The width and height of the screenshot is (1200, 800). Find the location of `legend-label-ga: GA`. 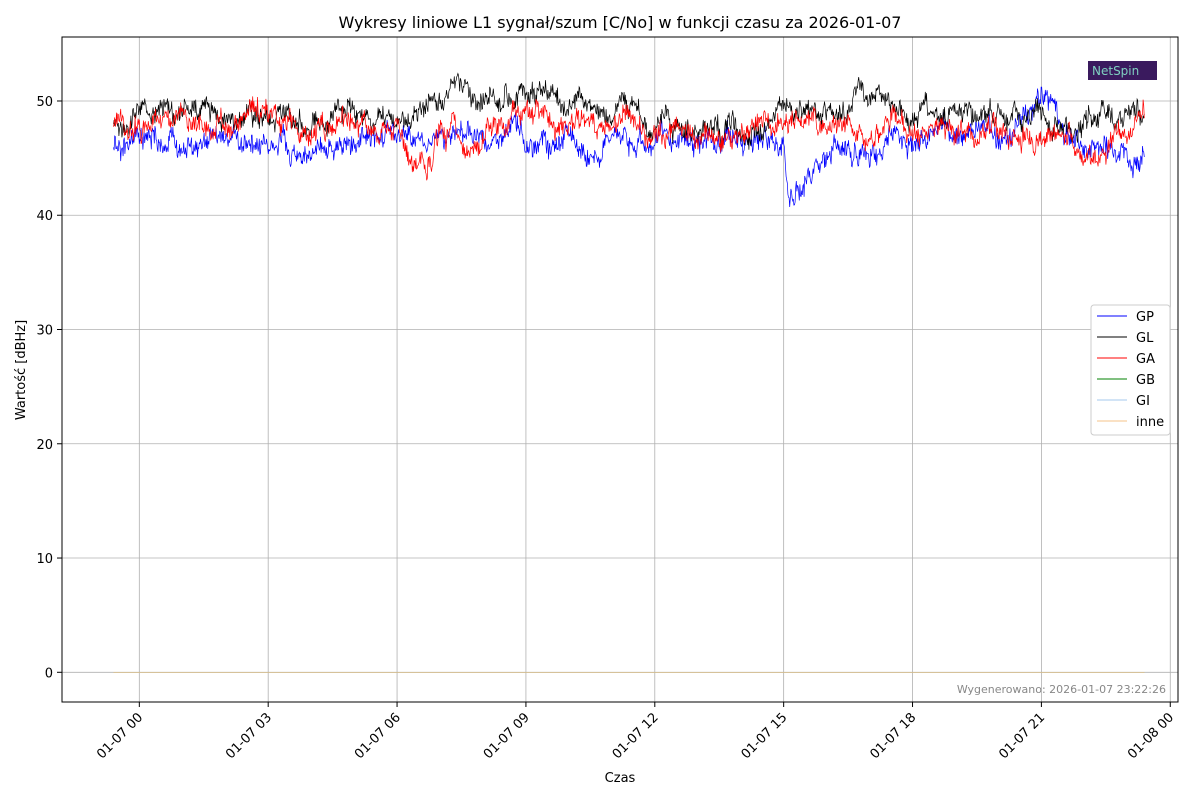

legend-label-ga: GA is located at coordinates (1145, 359).